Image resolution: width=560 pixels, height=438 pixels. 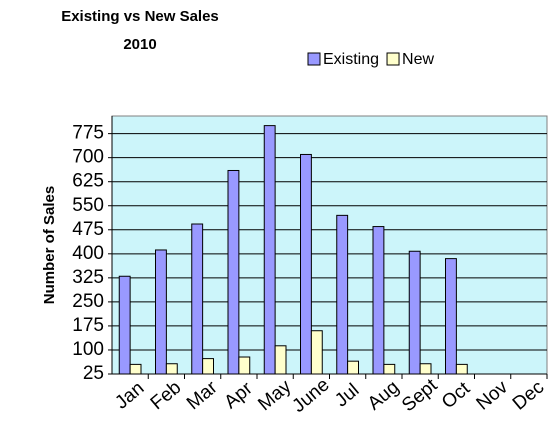 I want to click on y-tick-label: 700, so click(x=88, y=157).